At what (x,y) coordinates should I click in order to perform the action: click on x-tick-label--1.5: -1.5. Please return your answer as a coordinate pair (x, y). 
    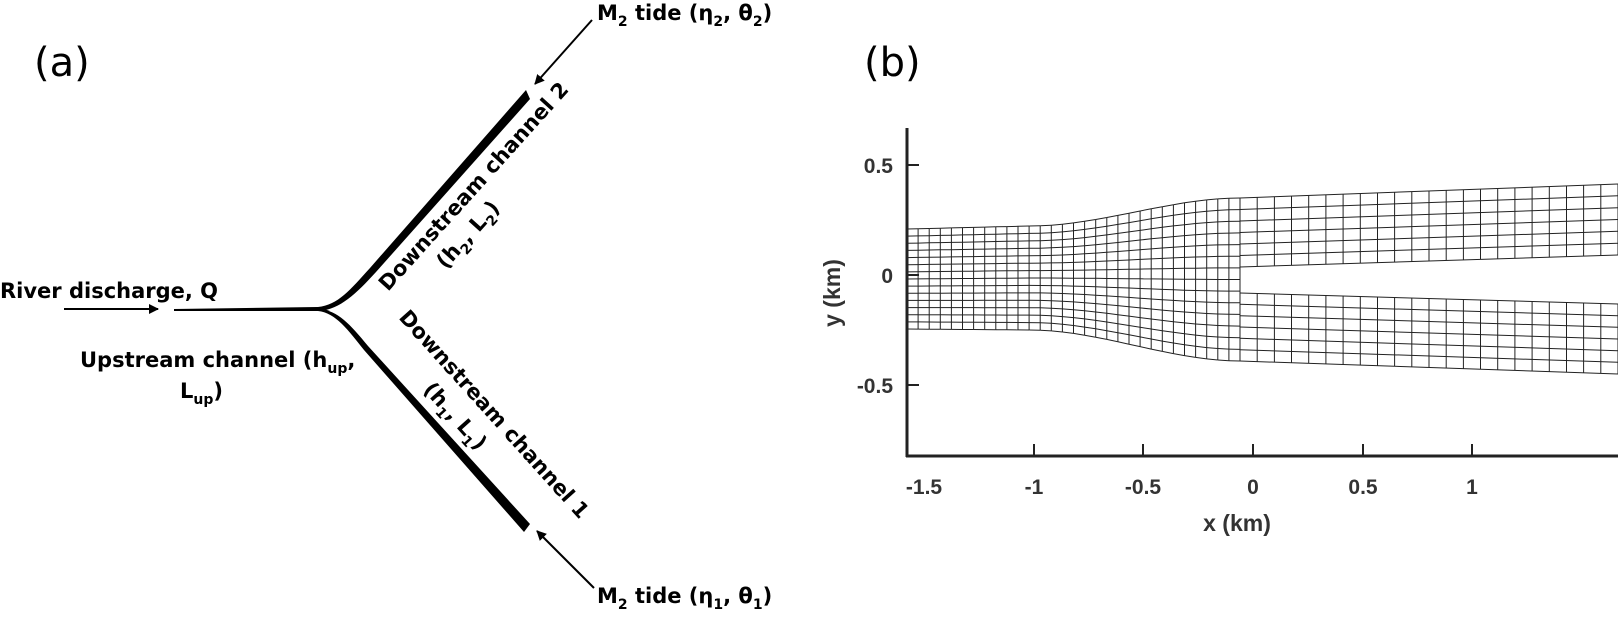
    Looking at the image, I should click on (924, 487).